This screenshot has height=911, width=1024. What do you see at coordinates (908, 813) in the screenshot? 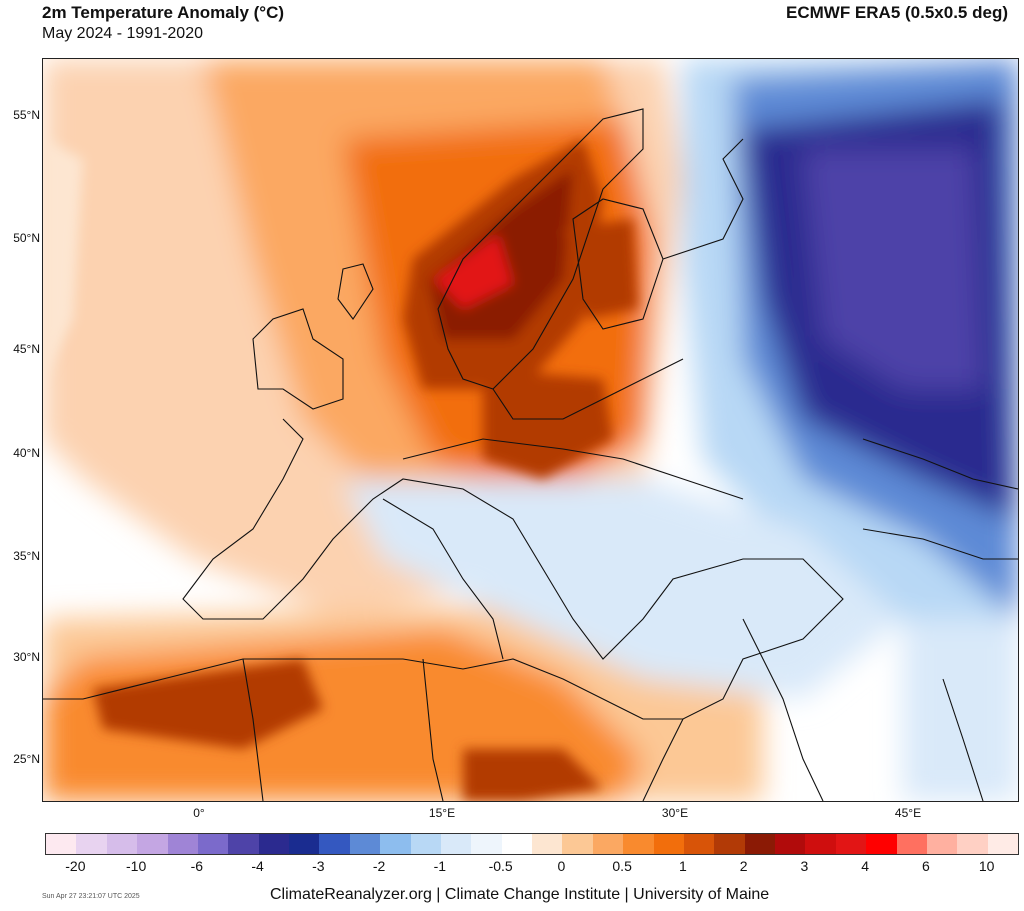
I see `lon-label-45e: 45°E` at bounding box center [908, 813].